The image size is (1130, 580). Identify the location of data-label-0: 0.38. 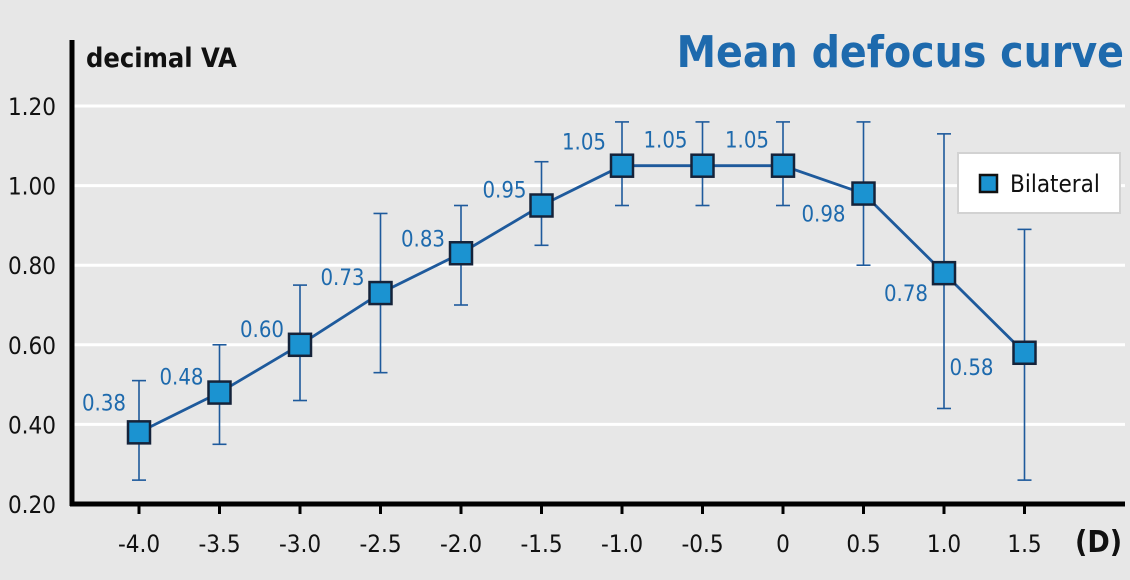
(104, 403).